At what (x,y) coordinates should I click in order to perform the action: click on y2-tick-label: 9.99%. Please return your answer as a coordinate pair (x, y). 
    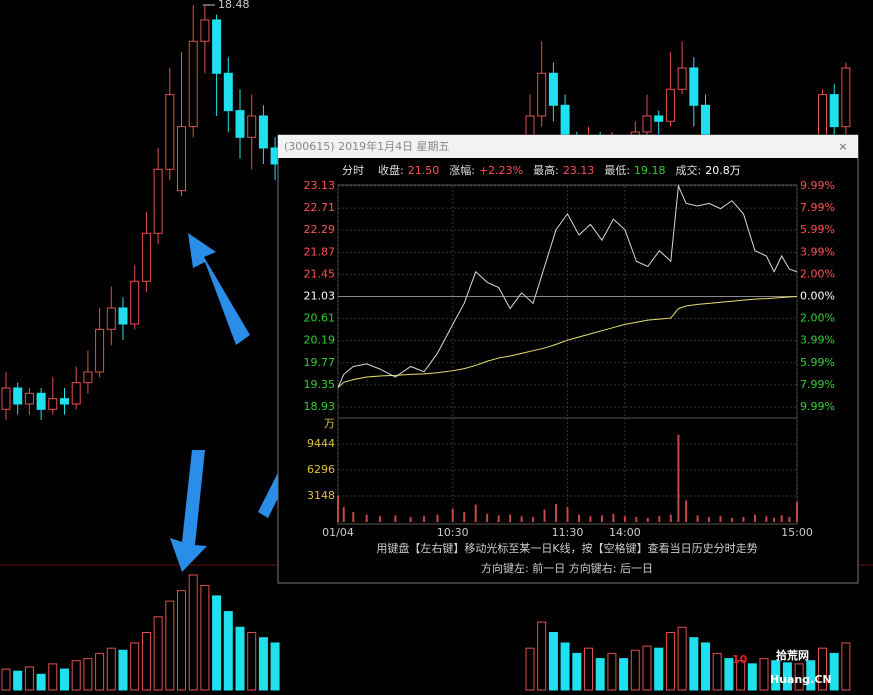
    Looking at the image, I should click on (817, 406).